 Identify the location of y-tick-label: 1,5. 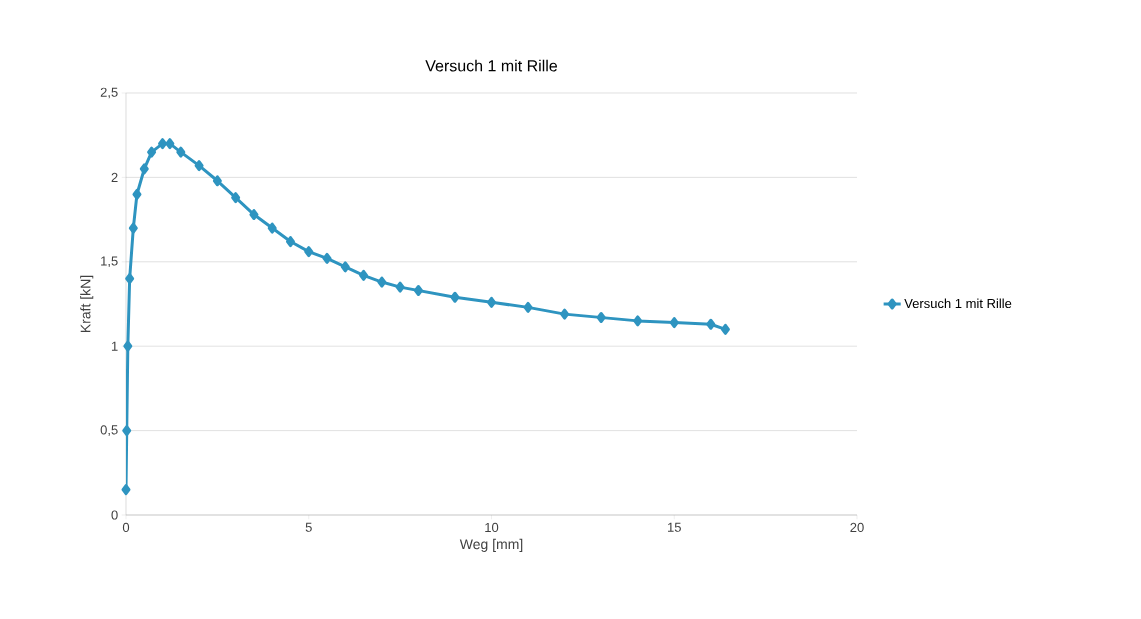
(109, 262).